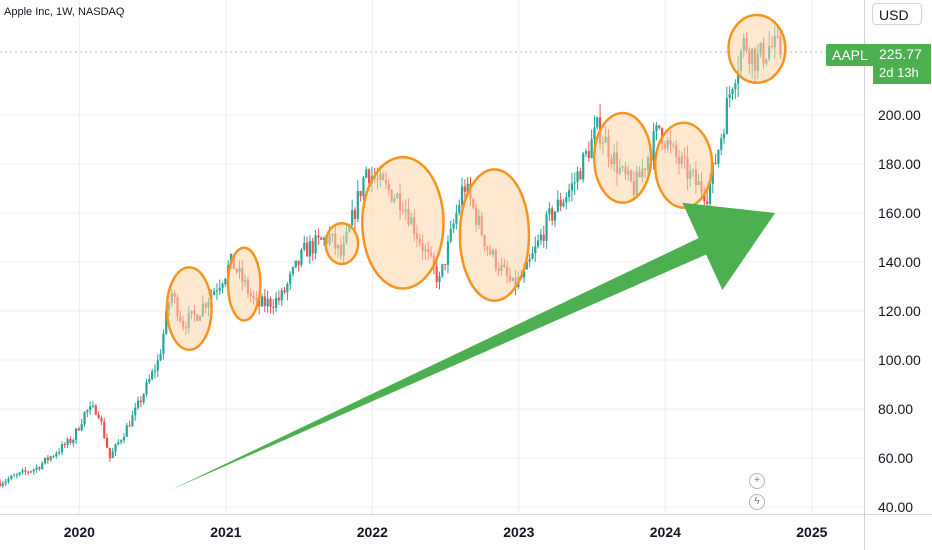 This screenshot has height=550, width=932. I want to click on price-tick-label: 120.00, so click(899, 311).